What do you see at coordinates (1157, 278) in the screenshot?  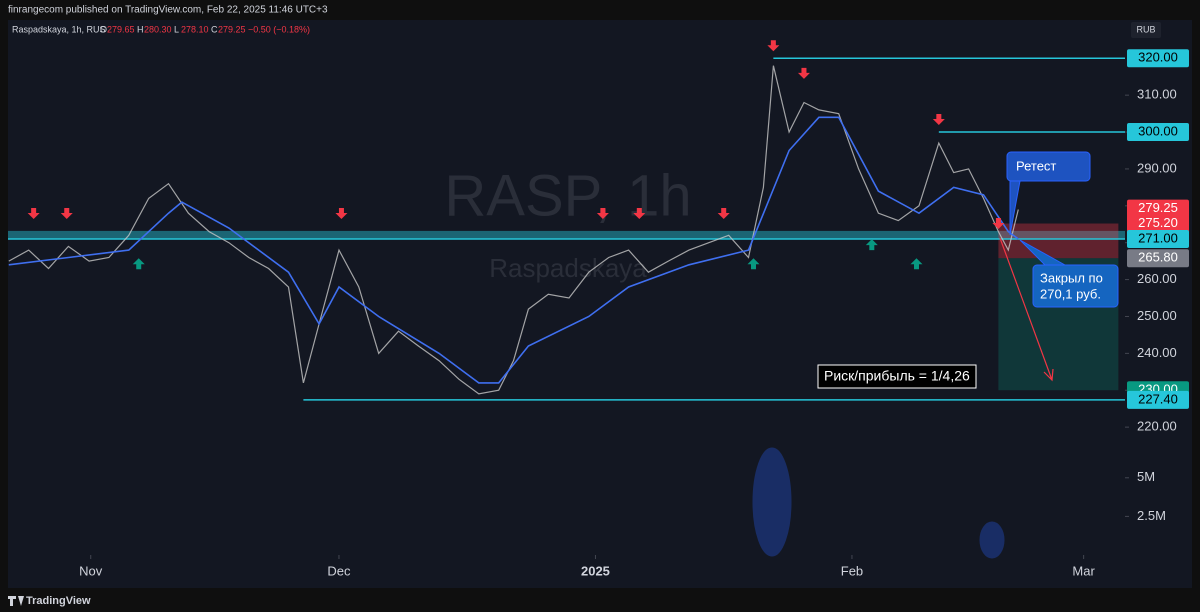 I see `y-tick-label: 260.00` at bounding box center [1157, 278].